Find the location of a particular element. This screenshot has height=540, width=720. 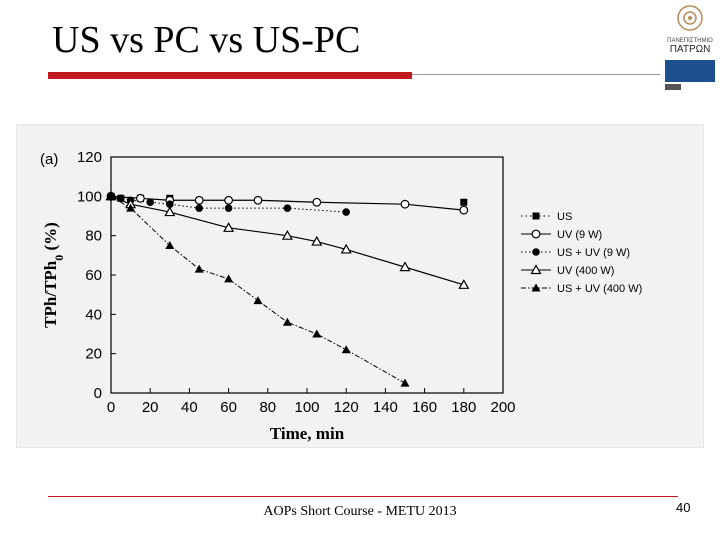

x-tick-label: 180 is located at coordinates (463, 407).